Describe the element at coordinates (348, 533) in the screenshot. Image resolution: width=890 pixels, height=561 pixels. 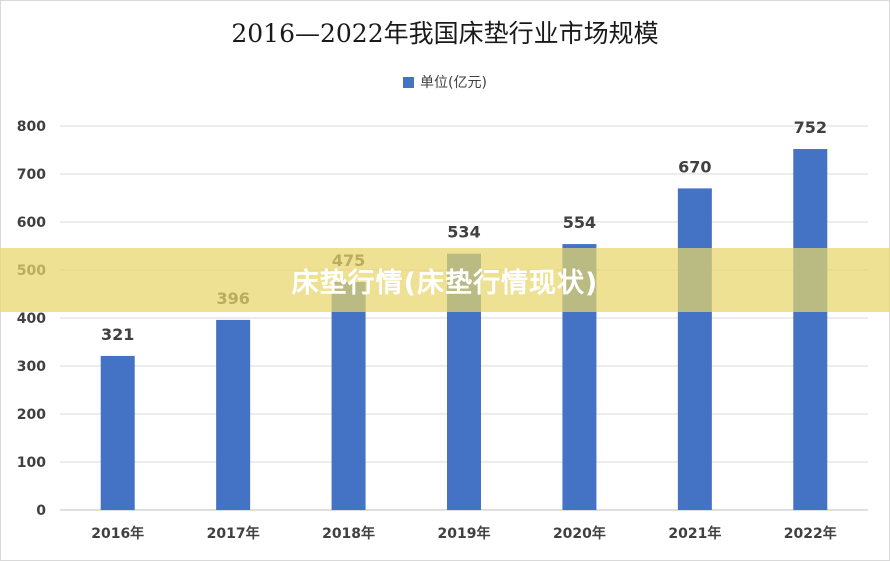
I see `x-tick-label: 2018年` at that location.